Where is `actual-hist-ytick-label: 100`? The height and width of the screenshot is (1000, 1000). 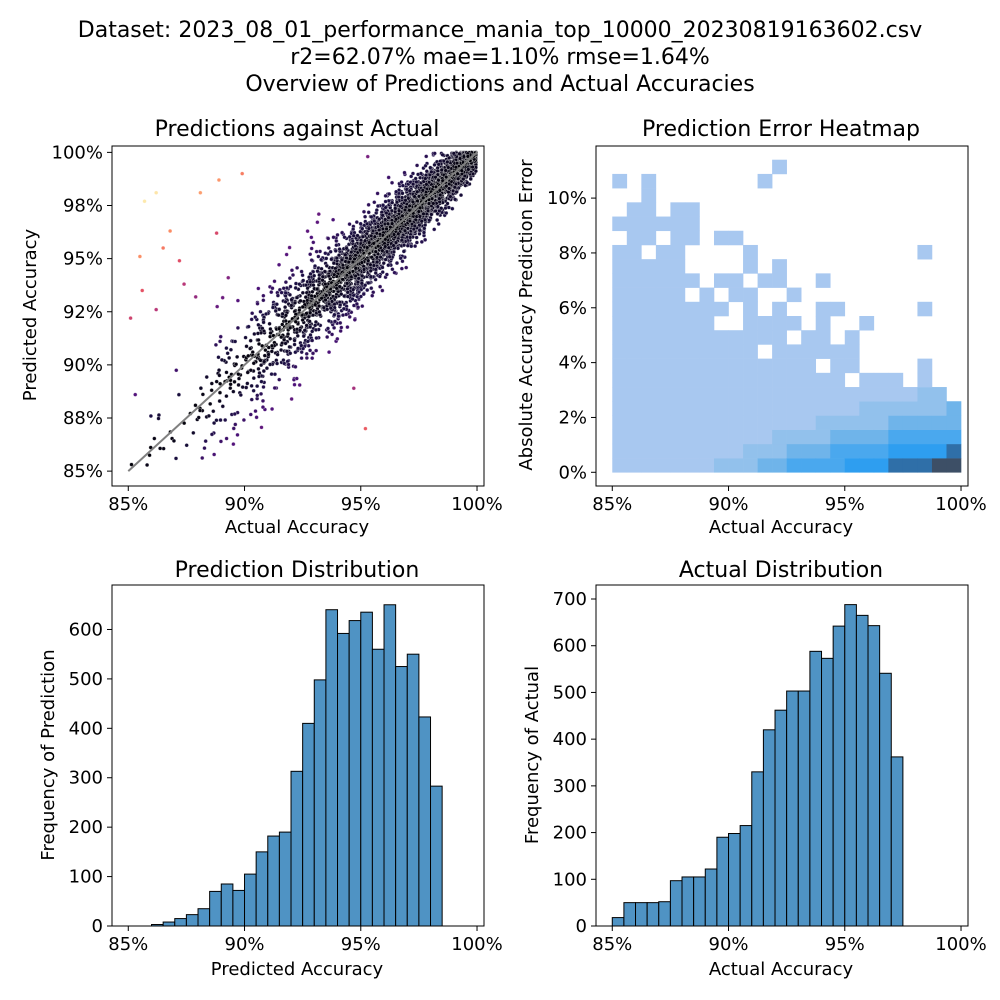
actual-hist-ytick-label: 100 is located at coordinates (570, 879).